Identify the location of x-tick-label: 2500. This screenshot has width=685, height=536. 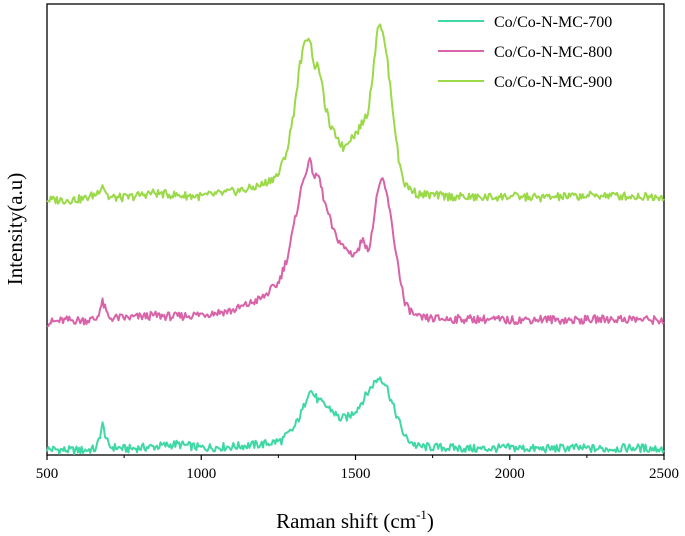
(664, 474).